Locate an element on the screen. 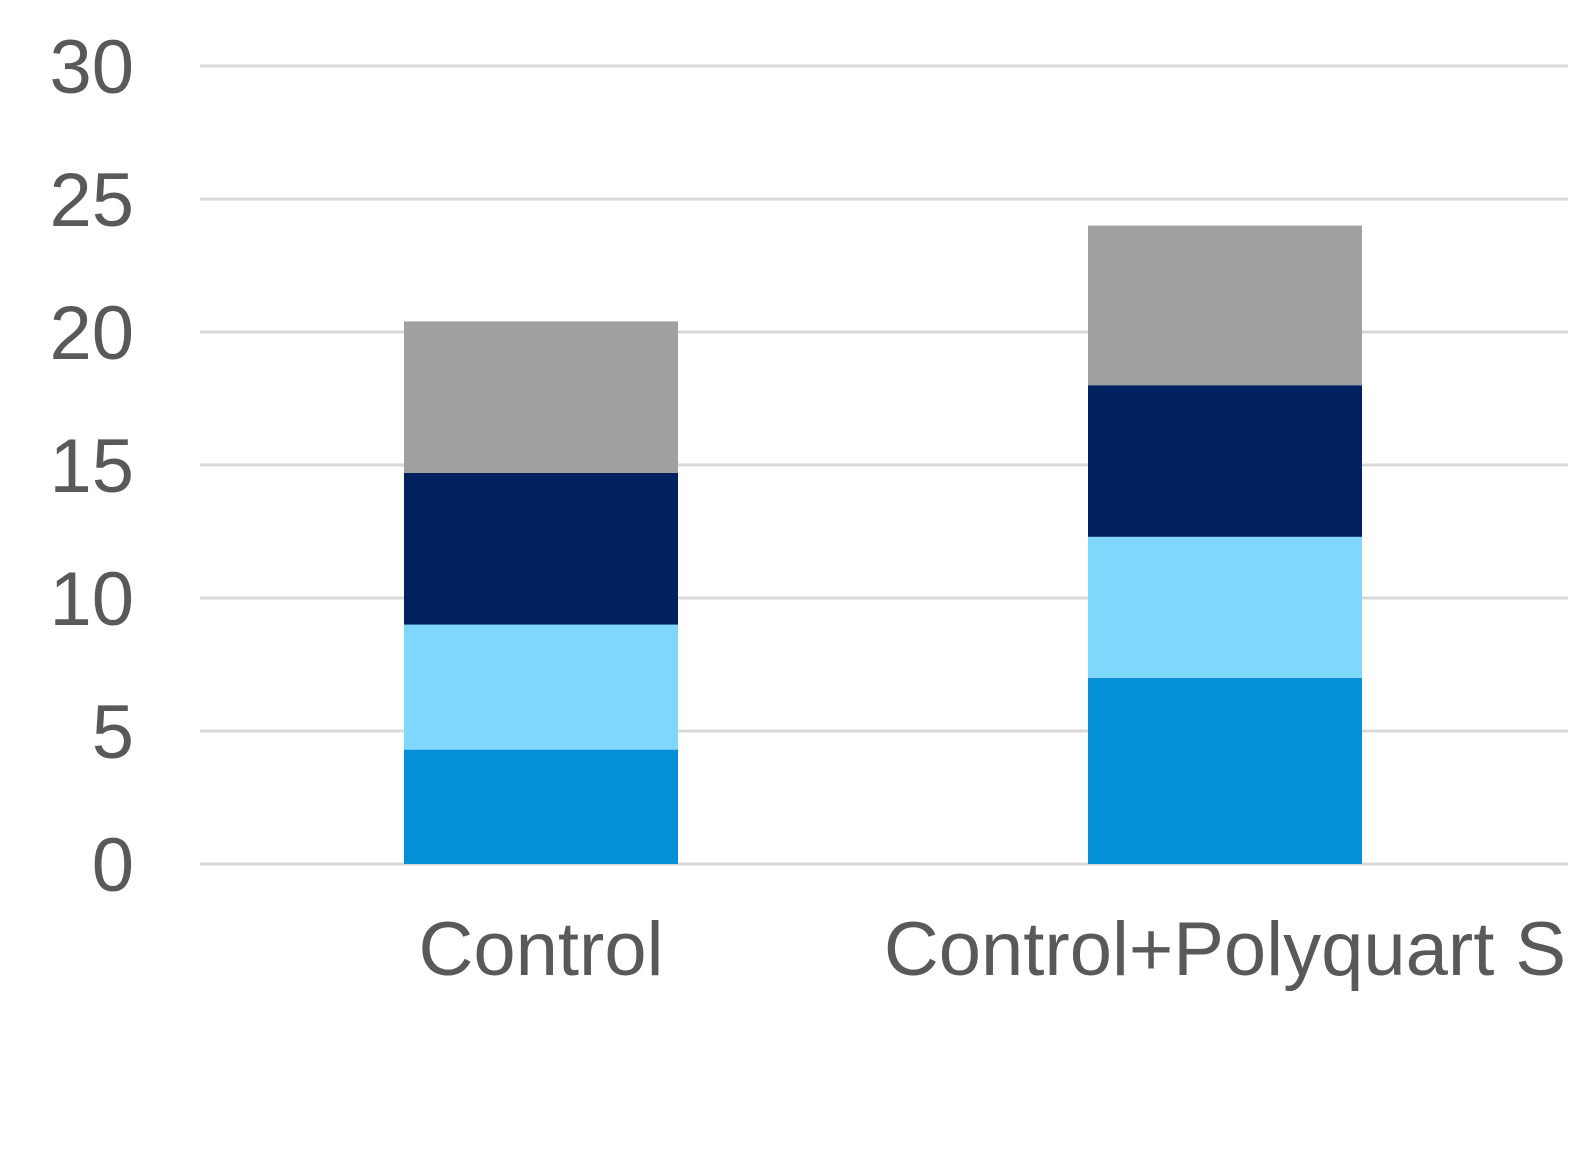 The height and width of the screenshot is (1159, 1585). y-tick-label: 10 is located at coordinates (91, 599).